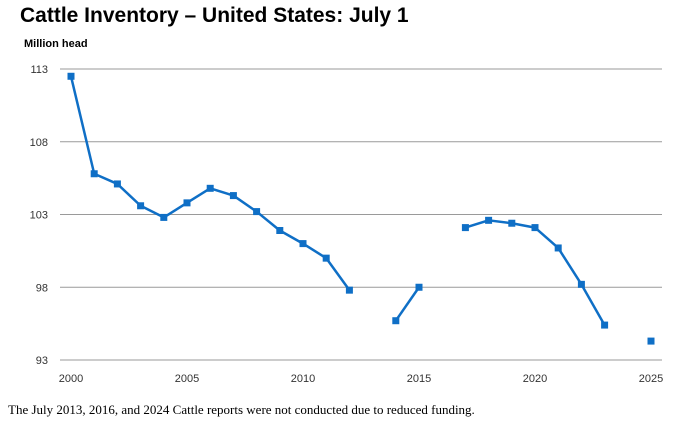  I want to click on chart-title: Cattle Inventory – United States: July 1, so click(214, 15).